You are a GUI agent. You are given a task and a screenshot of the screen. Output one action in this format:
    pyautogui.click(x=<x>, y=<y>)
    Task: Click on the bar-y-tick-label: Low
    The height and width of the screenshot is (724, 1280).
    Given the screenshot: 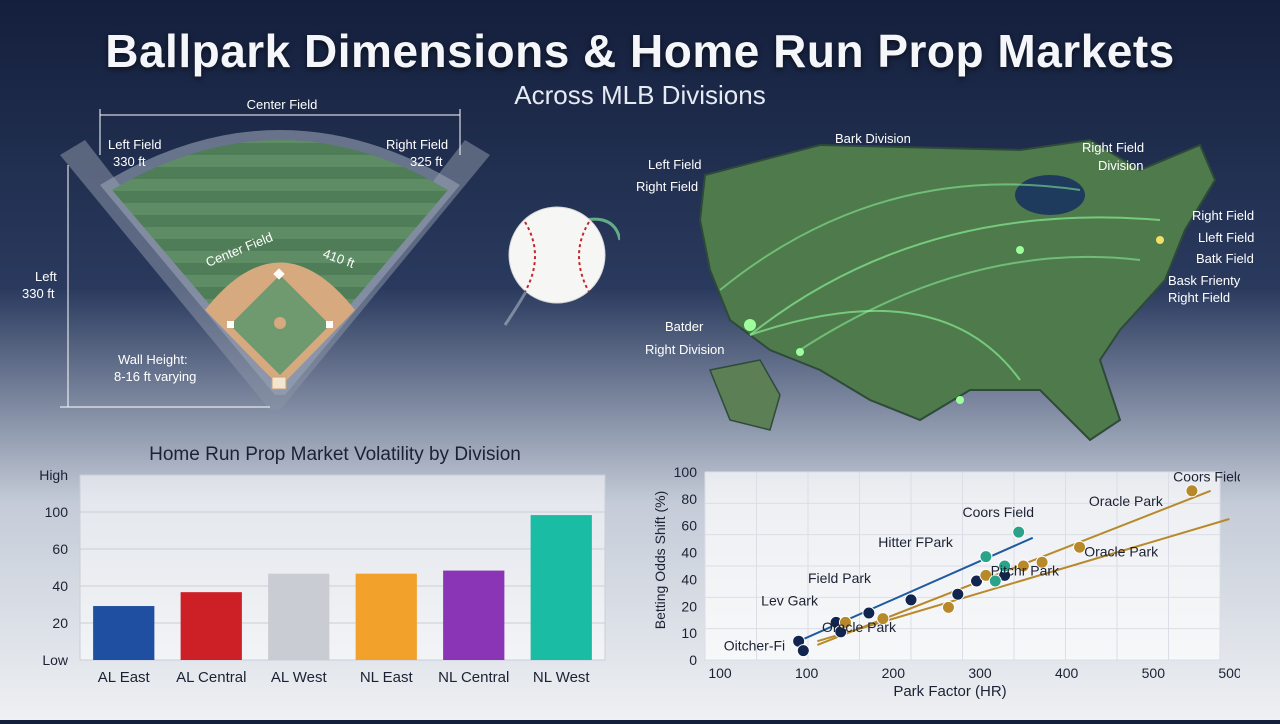 What is the action you would take?
    pyautogui.click(x=55, y=660)
    